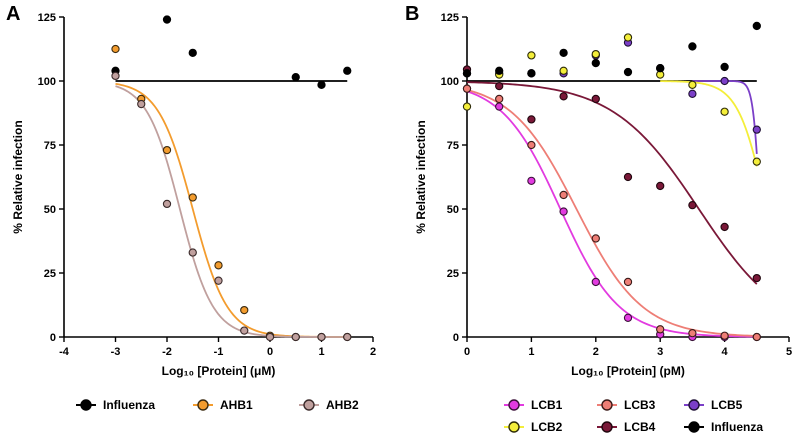 The image size is (800, 444). I want to click on panel-a-x-tick-label: -3, so click(116, 352).